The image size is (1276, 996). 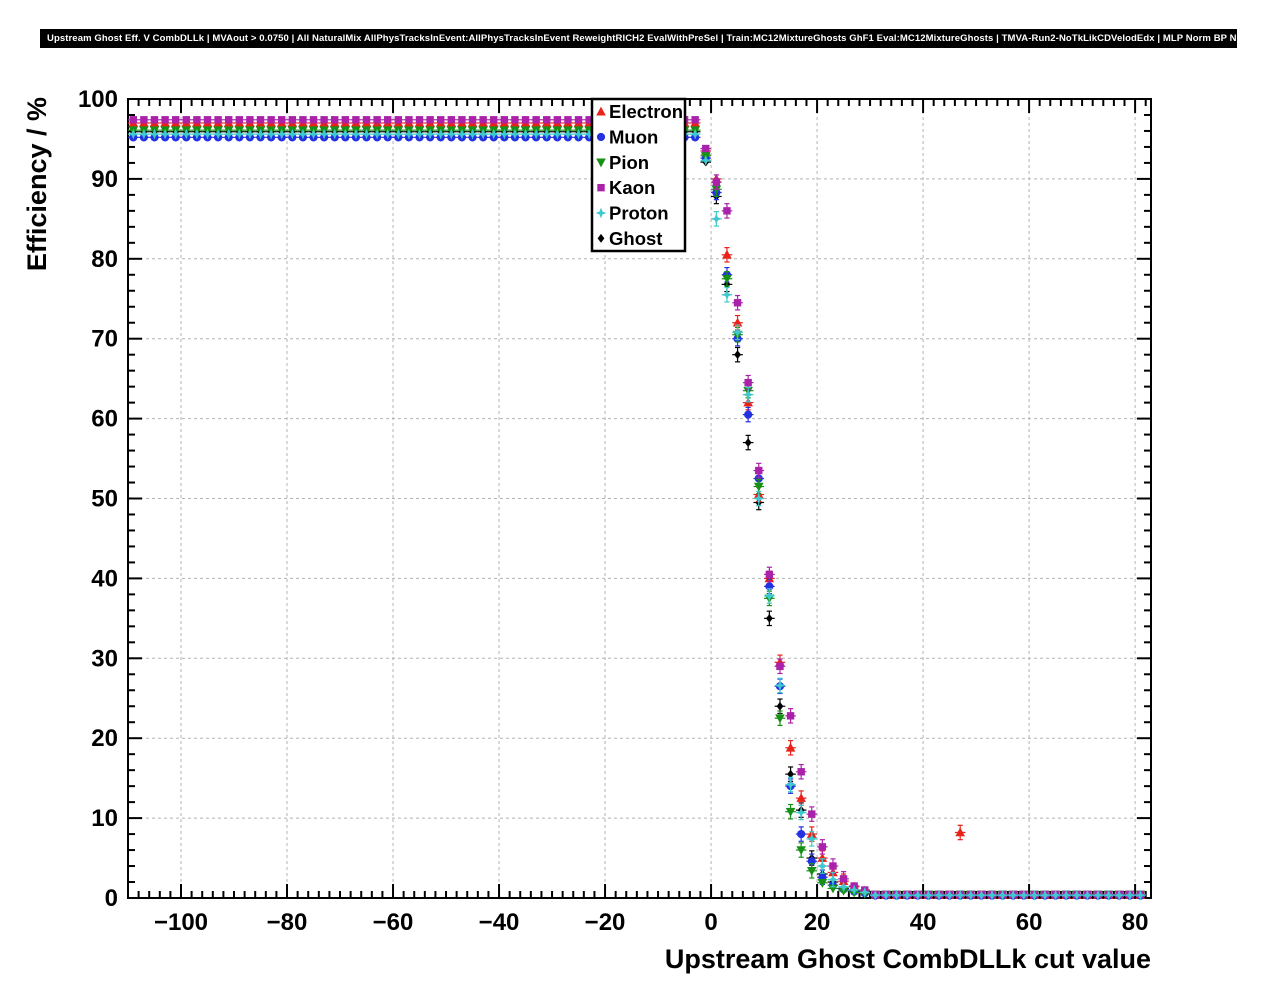 I want to click on x-tick-label: −20, so click(x=605, y=922).